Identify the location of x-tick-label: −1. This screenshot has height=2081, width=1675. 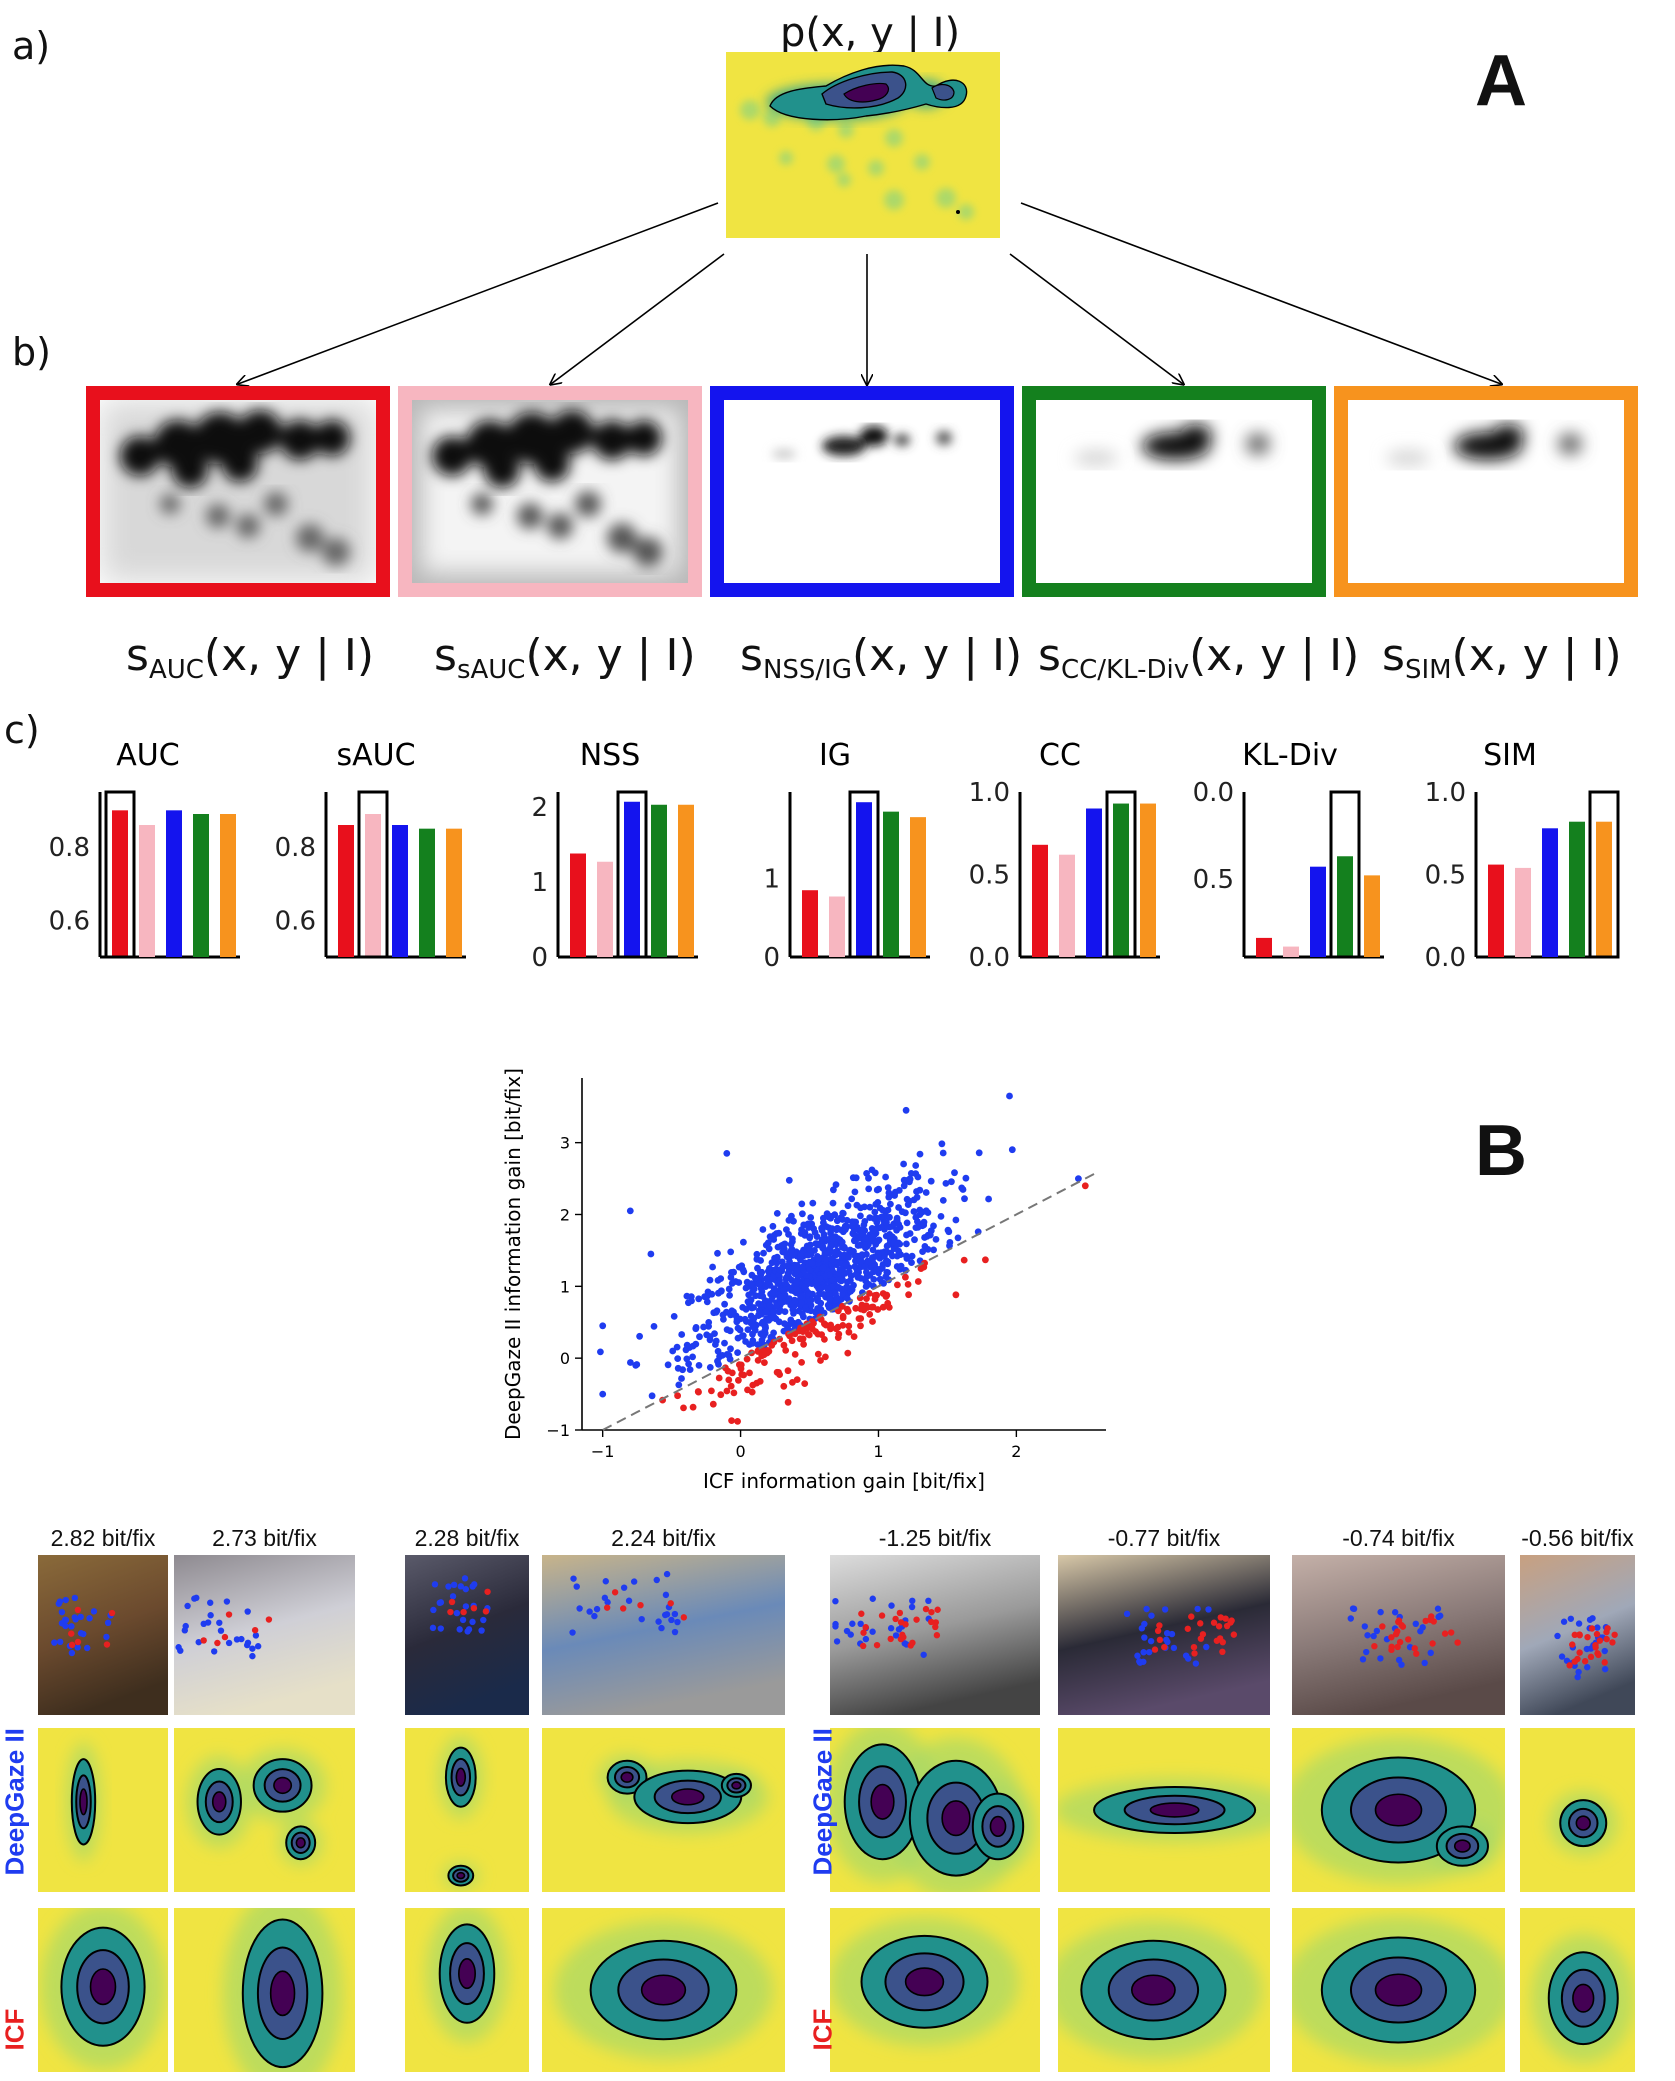
(603, 1451).